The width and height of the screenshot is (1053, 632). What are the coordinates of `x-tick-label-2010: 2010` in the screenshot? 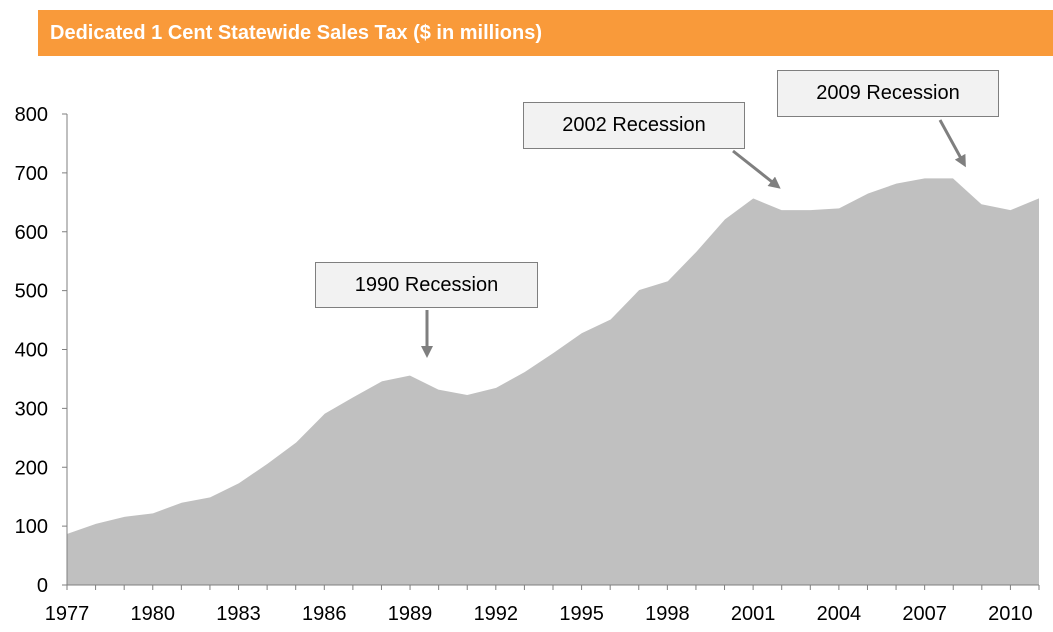 It's located at (1010, 614).